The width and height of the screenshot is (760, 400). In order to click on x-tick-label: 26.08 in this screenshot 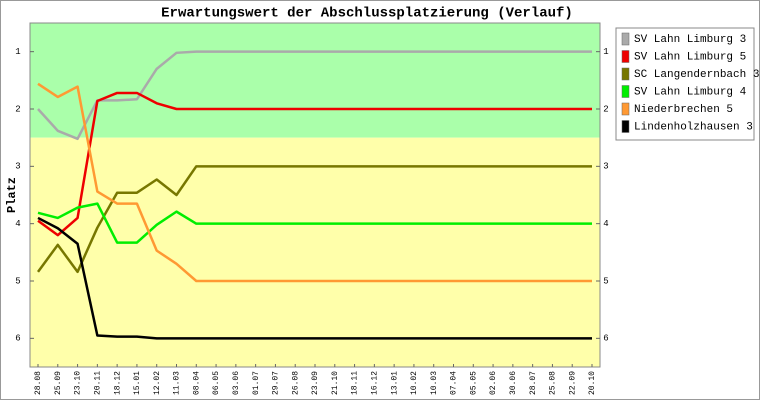, I will do `click(295, 383)`.